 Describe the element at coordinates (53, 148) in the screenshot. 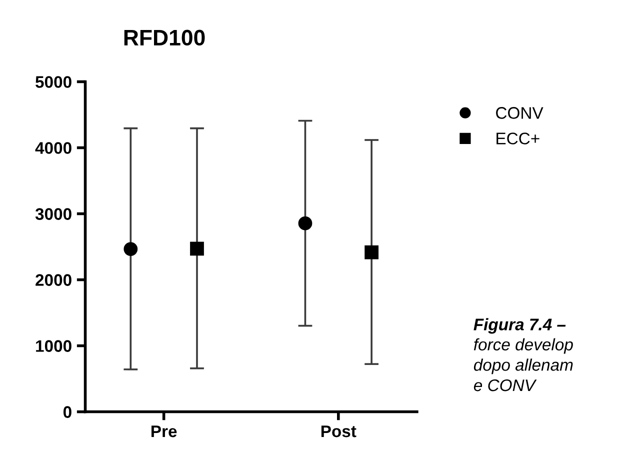

I see `y-tick-label: 4000` at that location.